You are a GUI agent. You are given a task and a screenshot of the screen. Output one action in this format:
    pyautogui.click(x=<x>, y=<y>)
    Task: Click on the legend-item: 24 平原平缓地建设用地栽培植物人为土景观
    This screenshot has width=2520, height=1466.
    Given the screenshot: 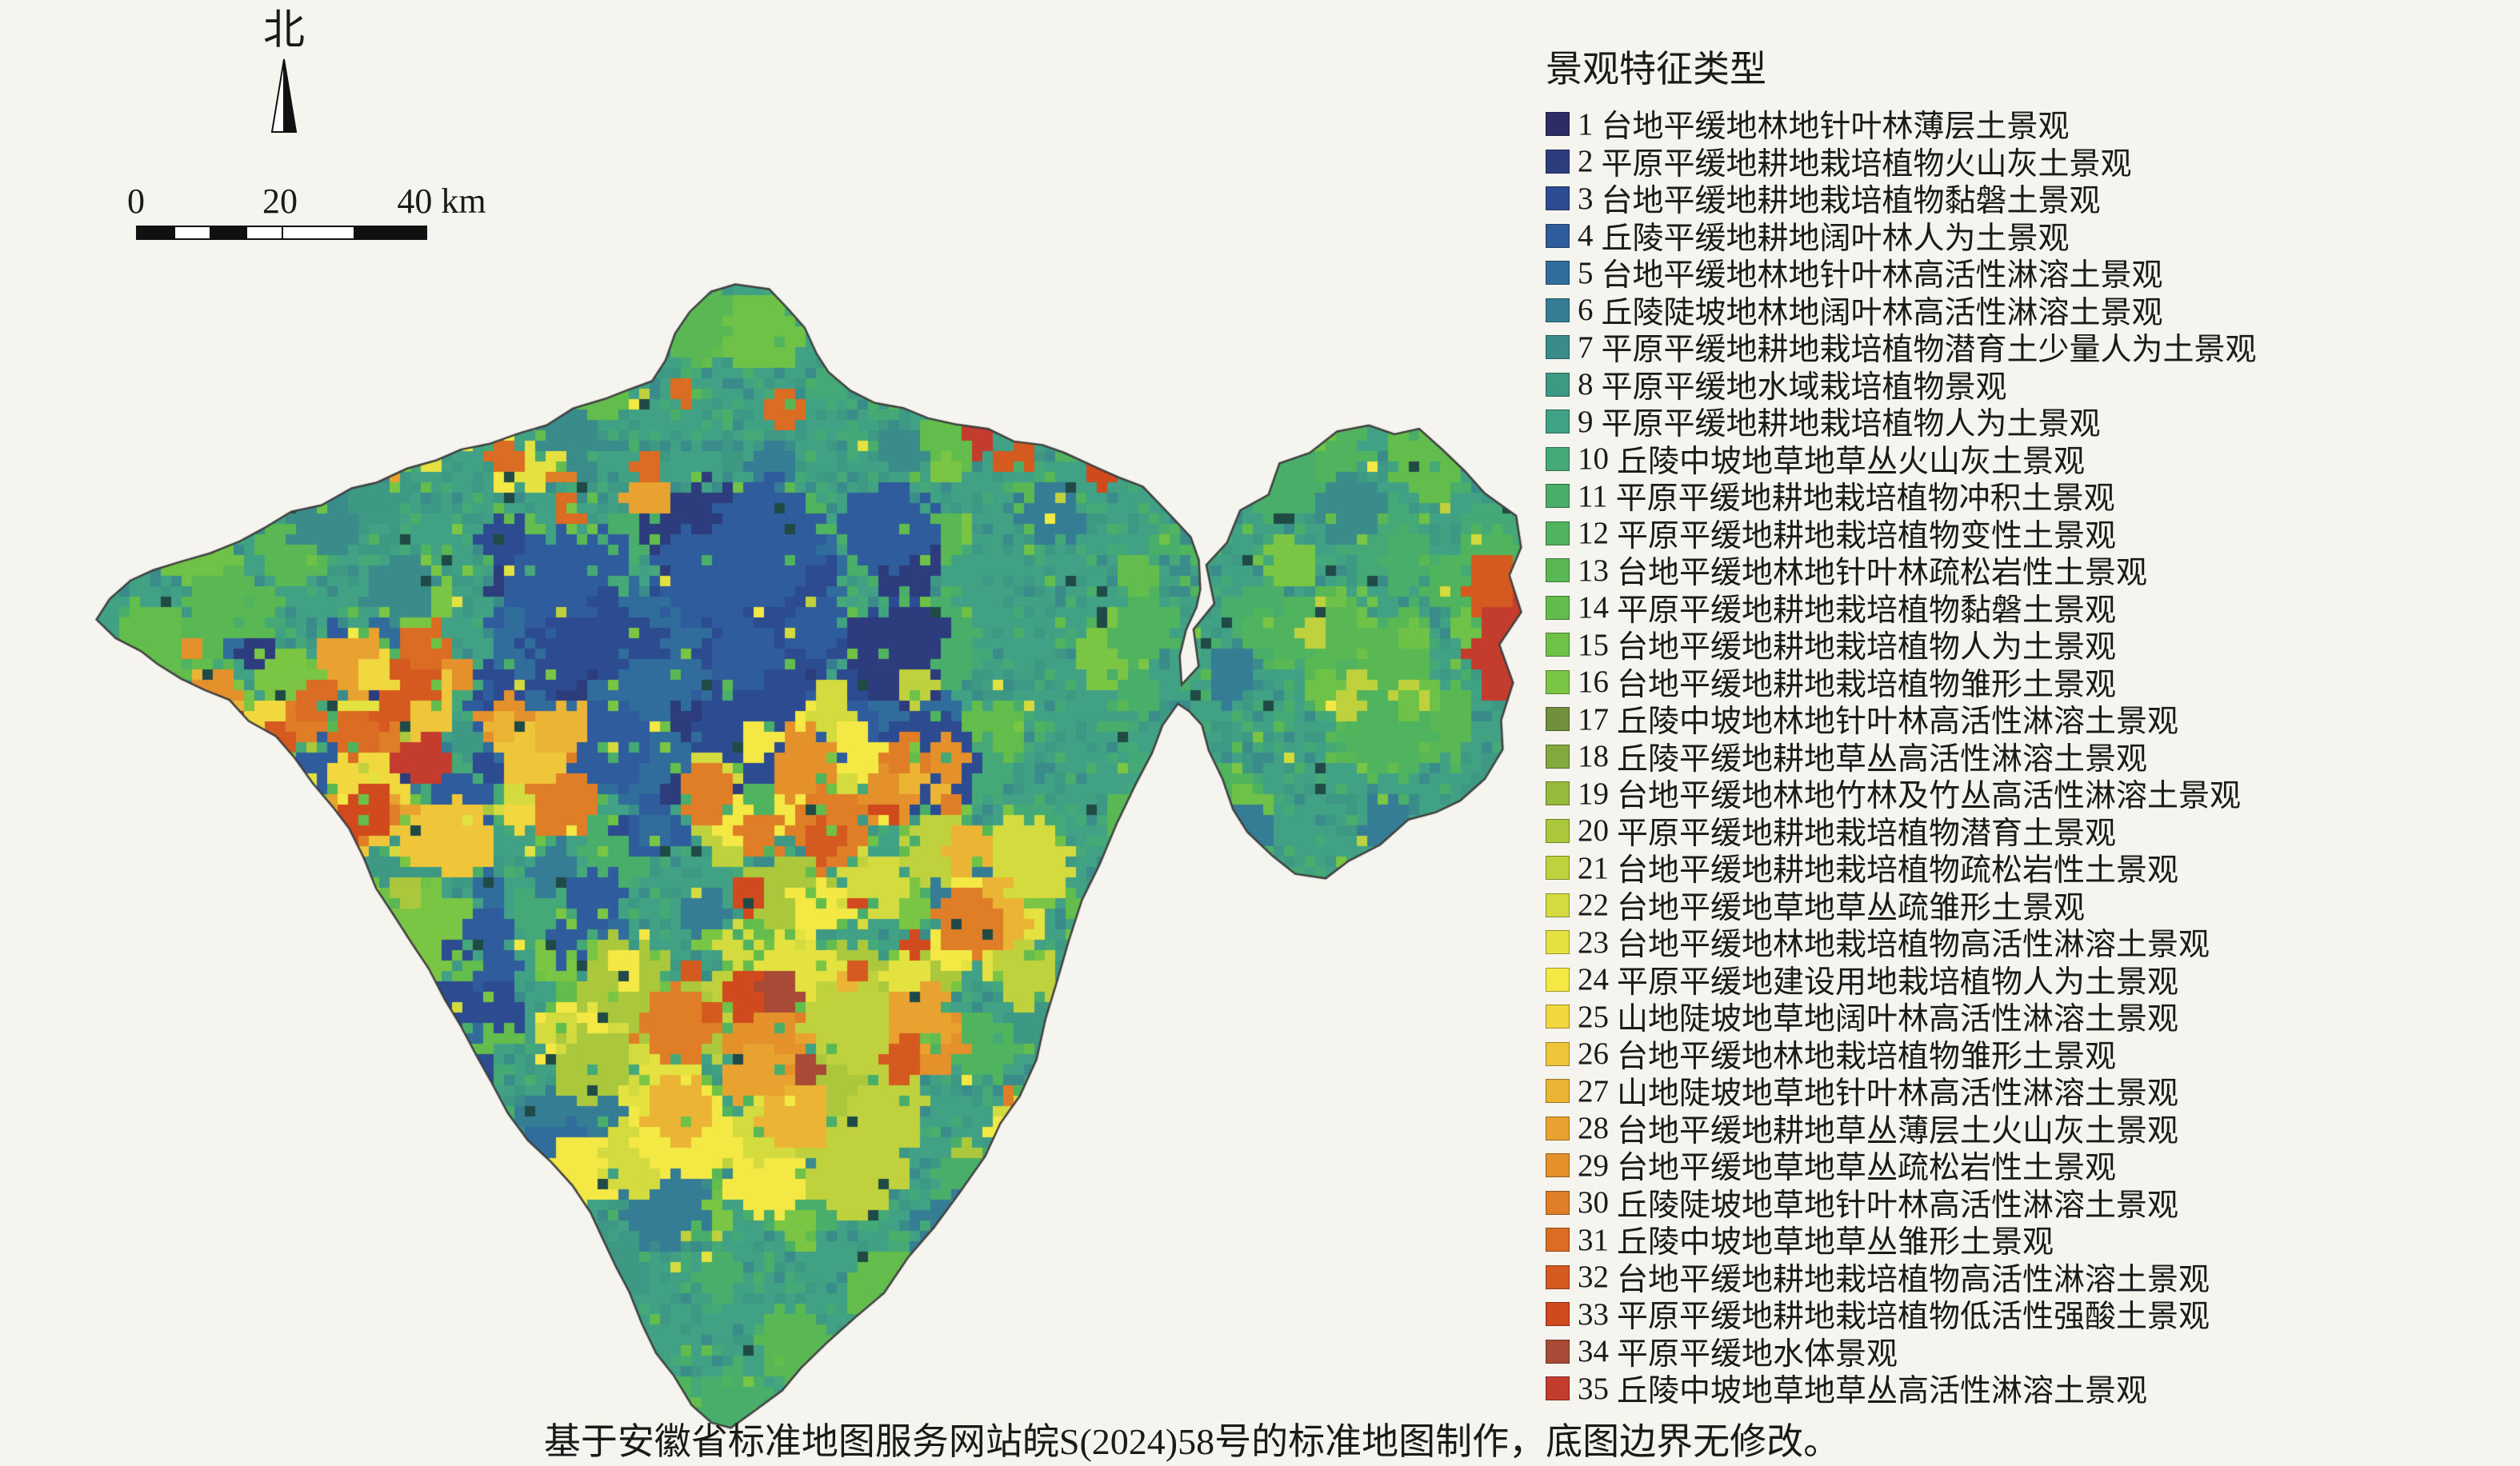 What is the action you would take?
    pyautogui.click(x=1901, y=980)
    